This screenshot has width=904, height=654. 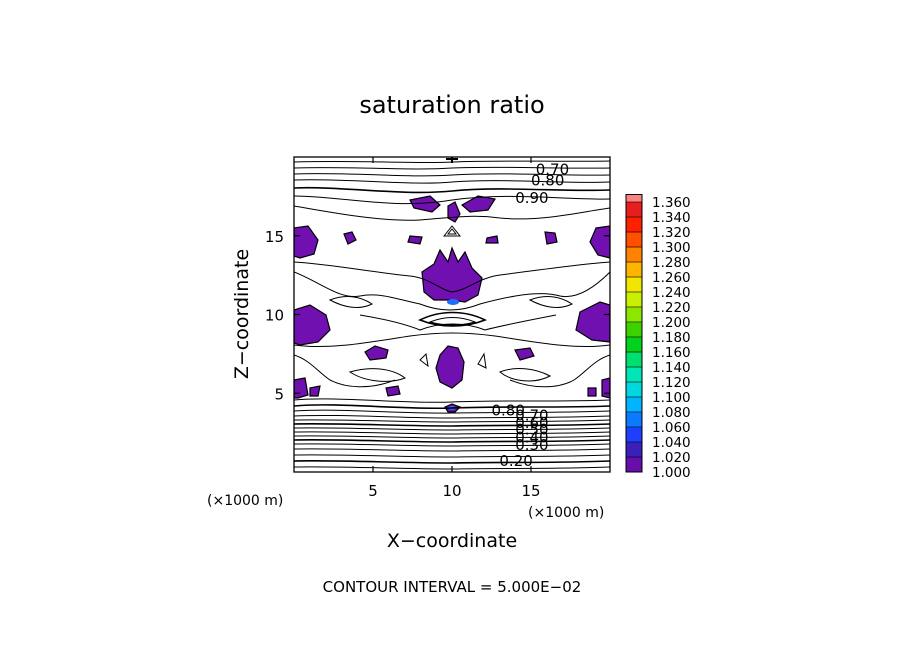 I want to click on contour-label: 0.90, so click(x=531, y=198).